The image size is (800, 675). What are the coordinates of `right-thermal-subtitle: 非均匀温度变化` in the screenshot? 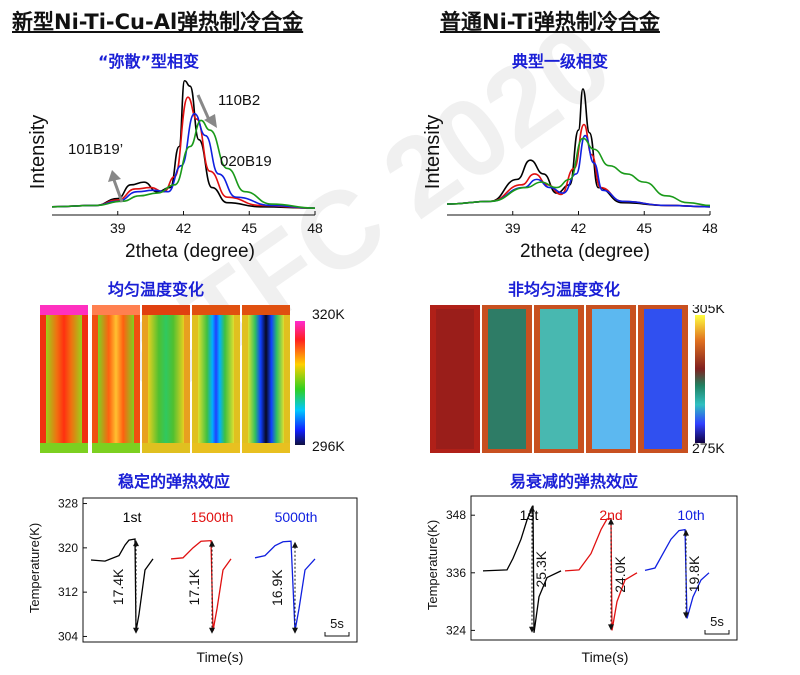 It's located at (564, 289).